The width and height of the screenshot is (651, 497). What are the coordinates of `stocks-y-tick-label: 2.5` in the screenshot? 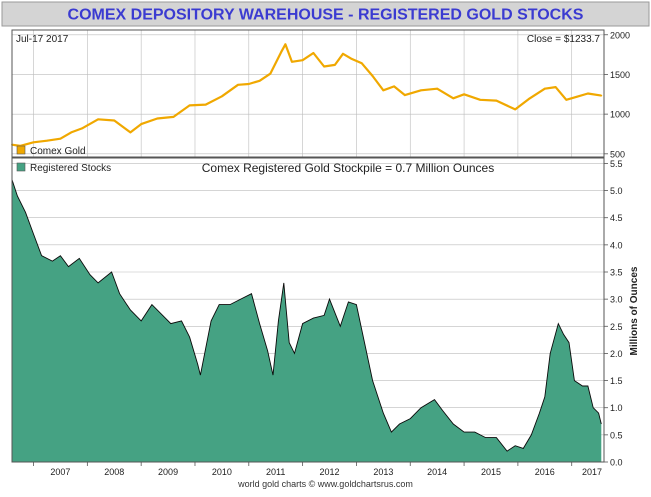 It's located at (616, 327).